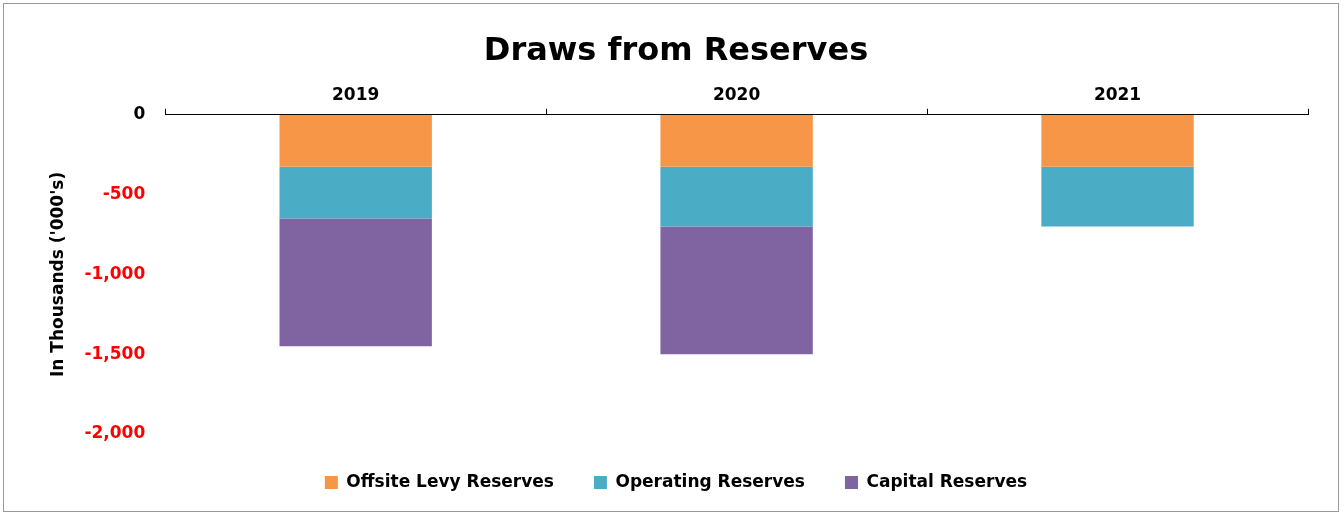 The height and width of the screenshot is (517, 1344). I want to click on y-tick-label: -1,500, so click(115, 352).